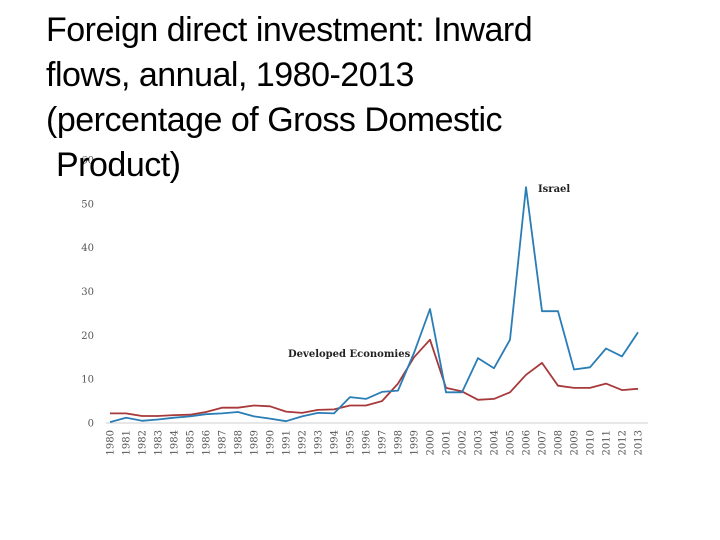  I want to click on x-tick-label: 2008, so click(559, 442).